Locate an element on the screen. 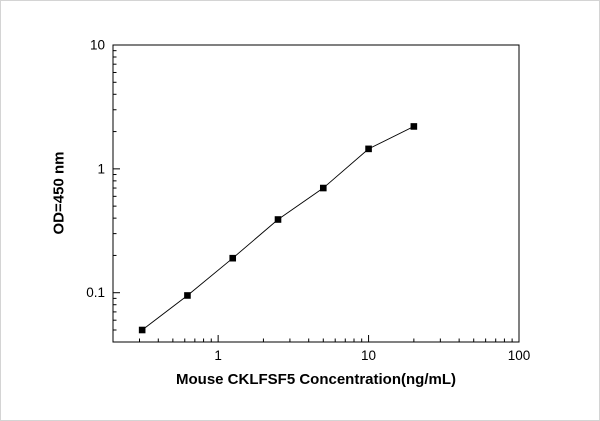  x-tick-label: 1 is located at coordinates (218, 355).